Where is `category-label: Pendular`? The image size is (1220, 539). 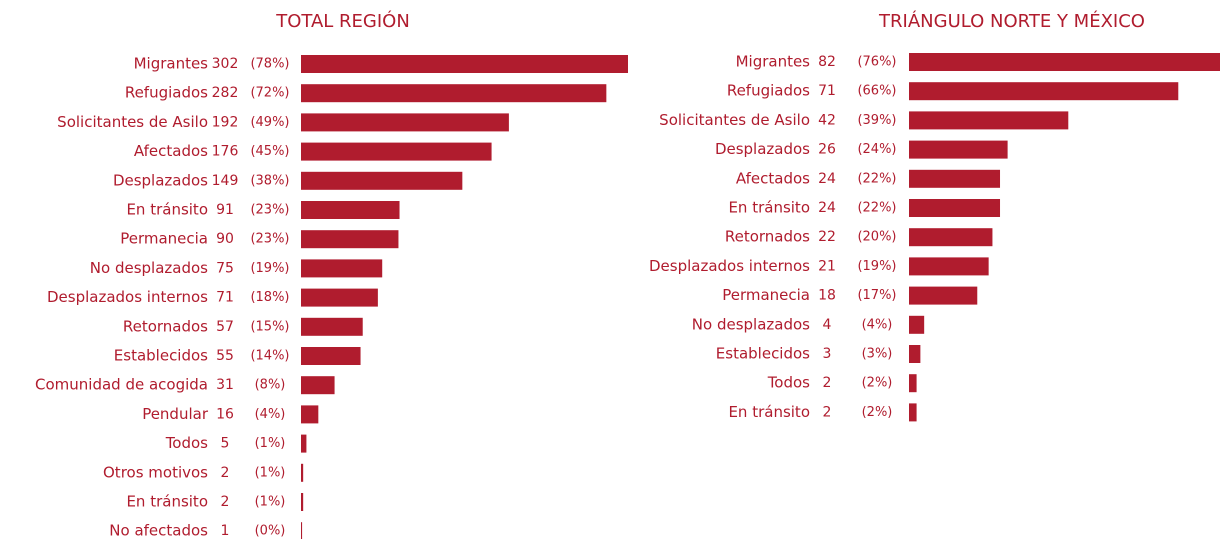 category-label: Pendular is located at coordinates (175, 414).